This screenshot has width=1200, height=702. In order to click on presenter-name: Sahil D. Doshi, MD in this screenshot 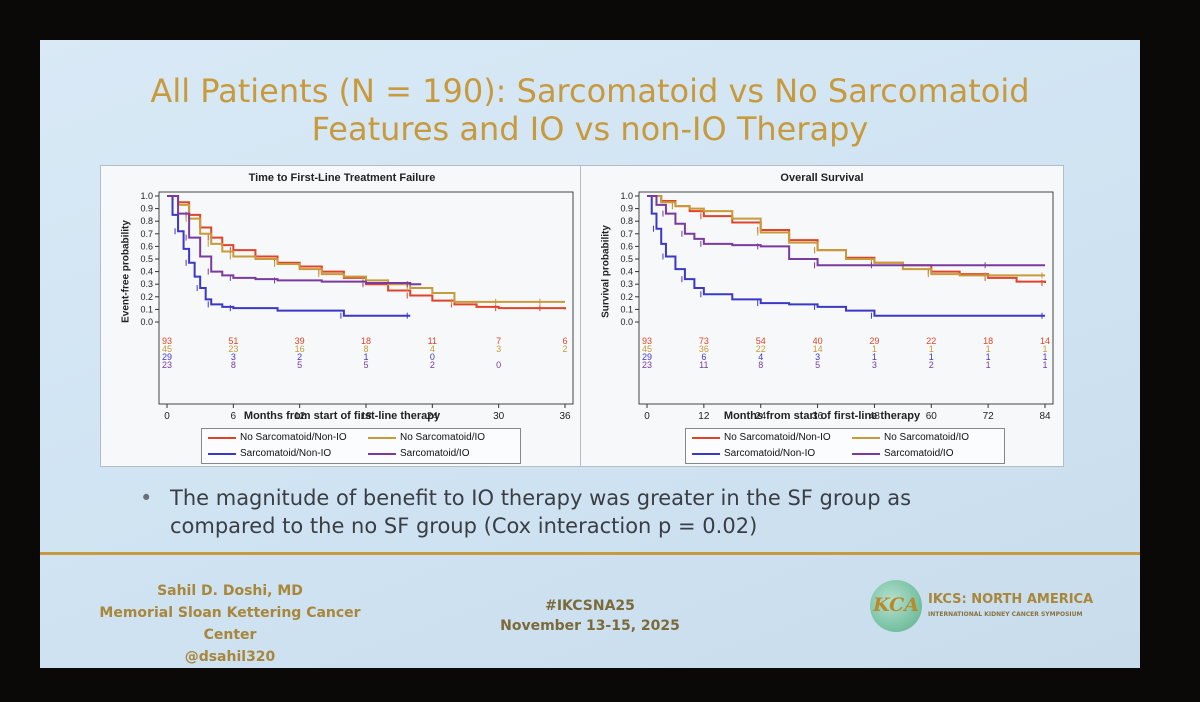, I will do `click(230, 591)`.